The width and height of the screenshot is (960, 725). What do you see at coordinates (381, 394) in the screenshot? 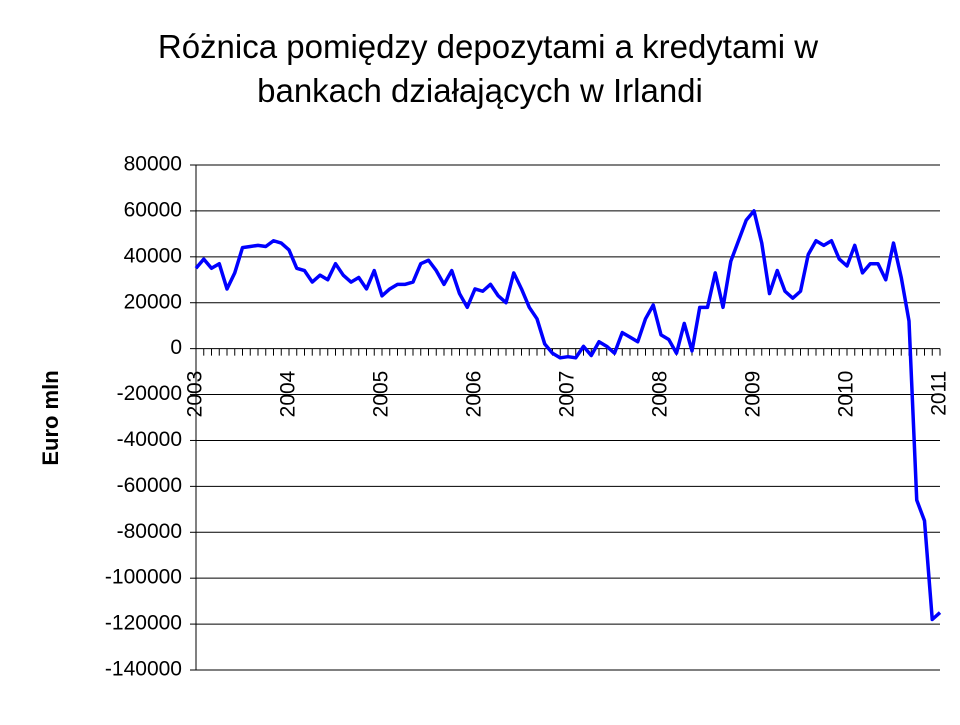
I see `x-tick-label: 2005` at bounding box center [381, 394].